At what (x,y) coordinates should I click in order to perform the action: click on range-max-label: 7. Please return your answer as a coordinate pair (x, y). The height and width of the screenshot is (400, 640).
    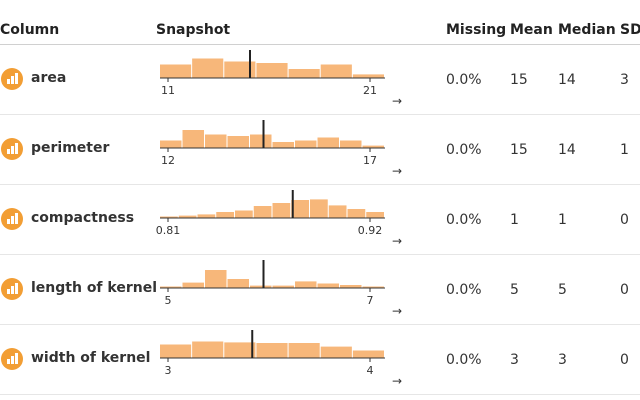
    Looking at the image, I should click on (370, 300).